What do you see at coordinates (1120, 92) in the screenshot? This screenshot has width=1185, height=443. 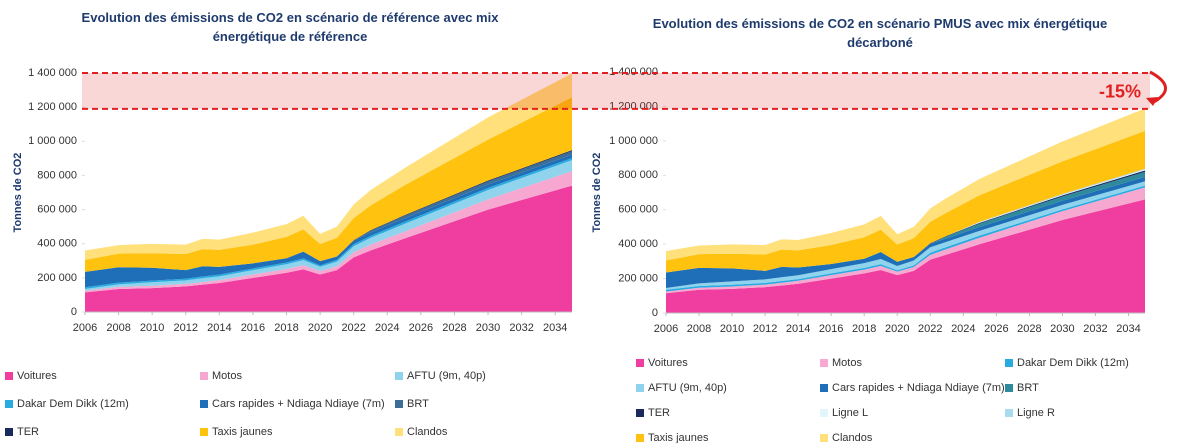 I see `annotation-label: -15%` at bounding box center [1120, 92].